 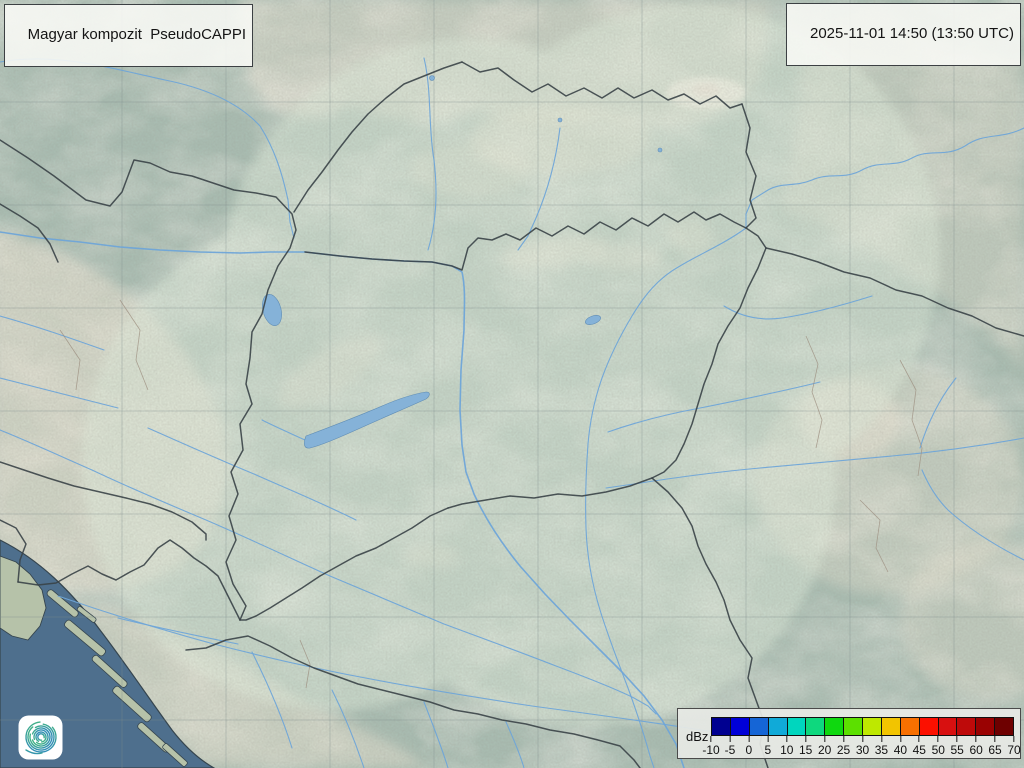 What do you see at coordinates (344, 564) in the screenshot?
I see `border-hu-hr` at bounding box center [344, 564].